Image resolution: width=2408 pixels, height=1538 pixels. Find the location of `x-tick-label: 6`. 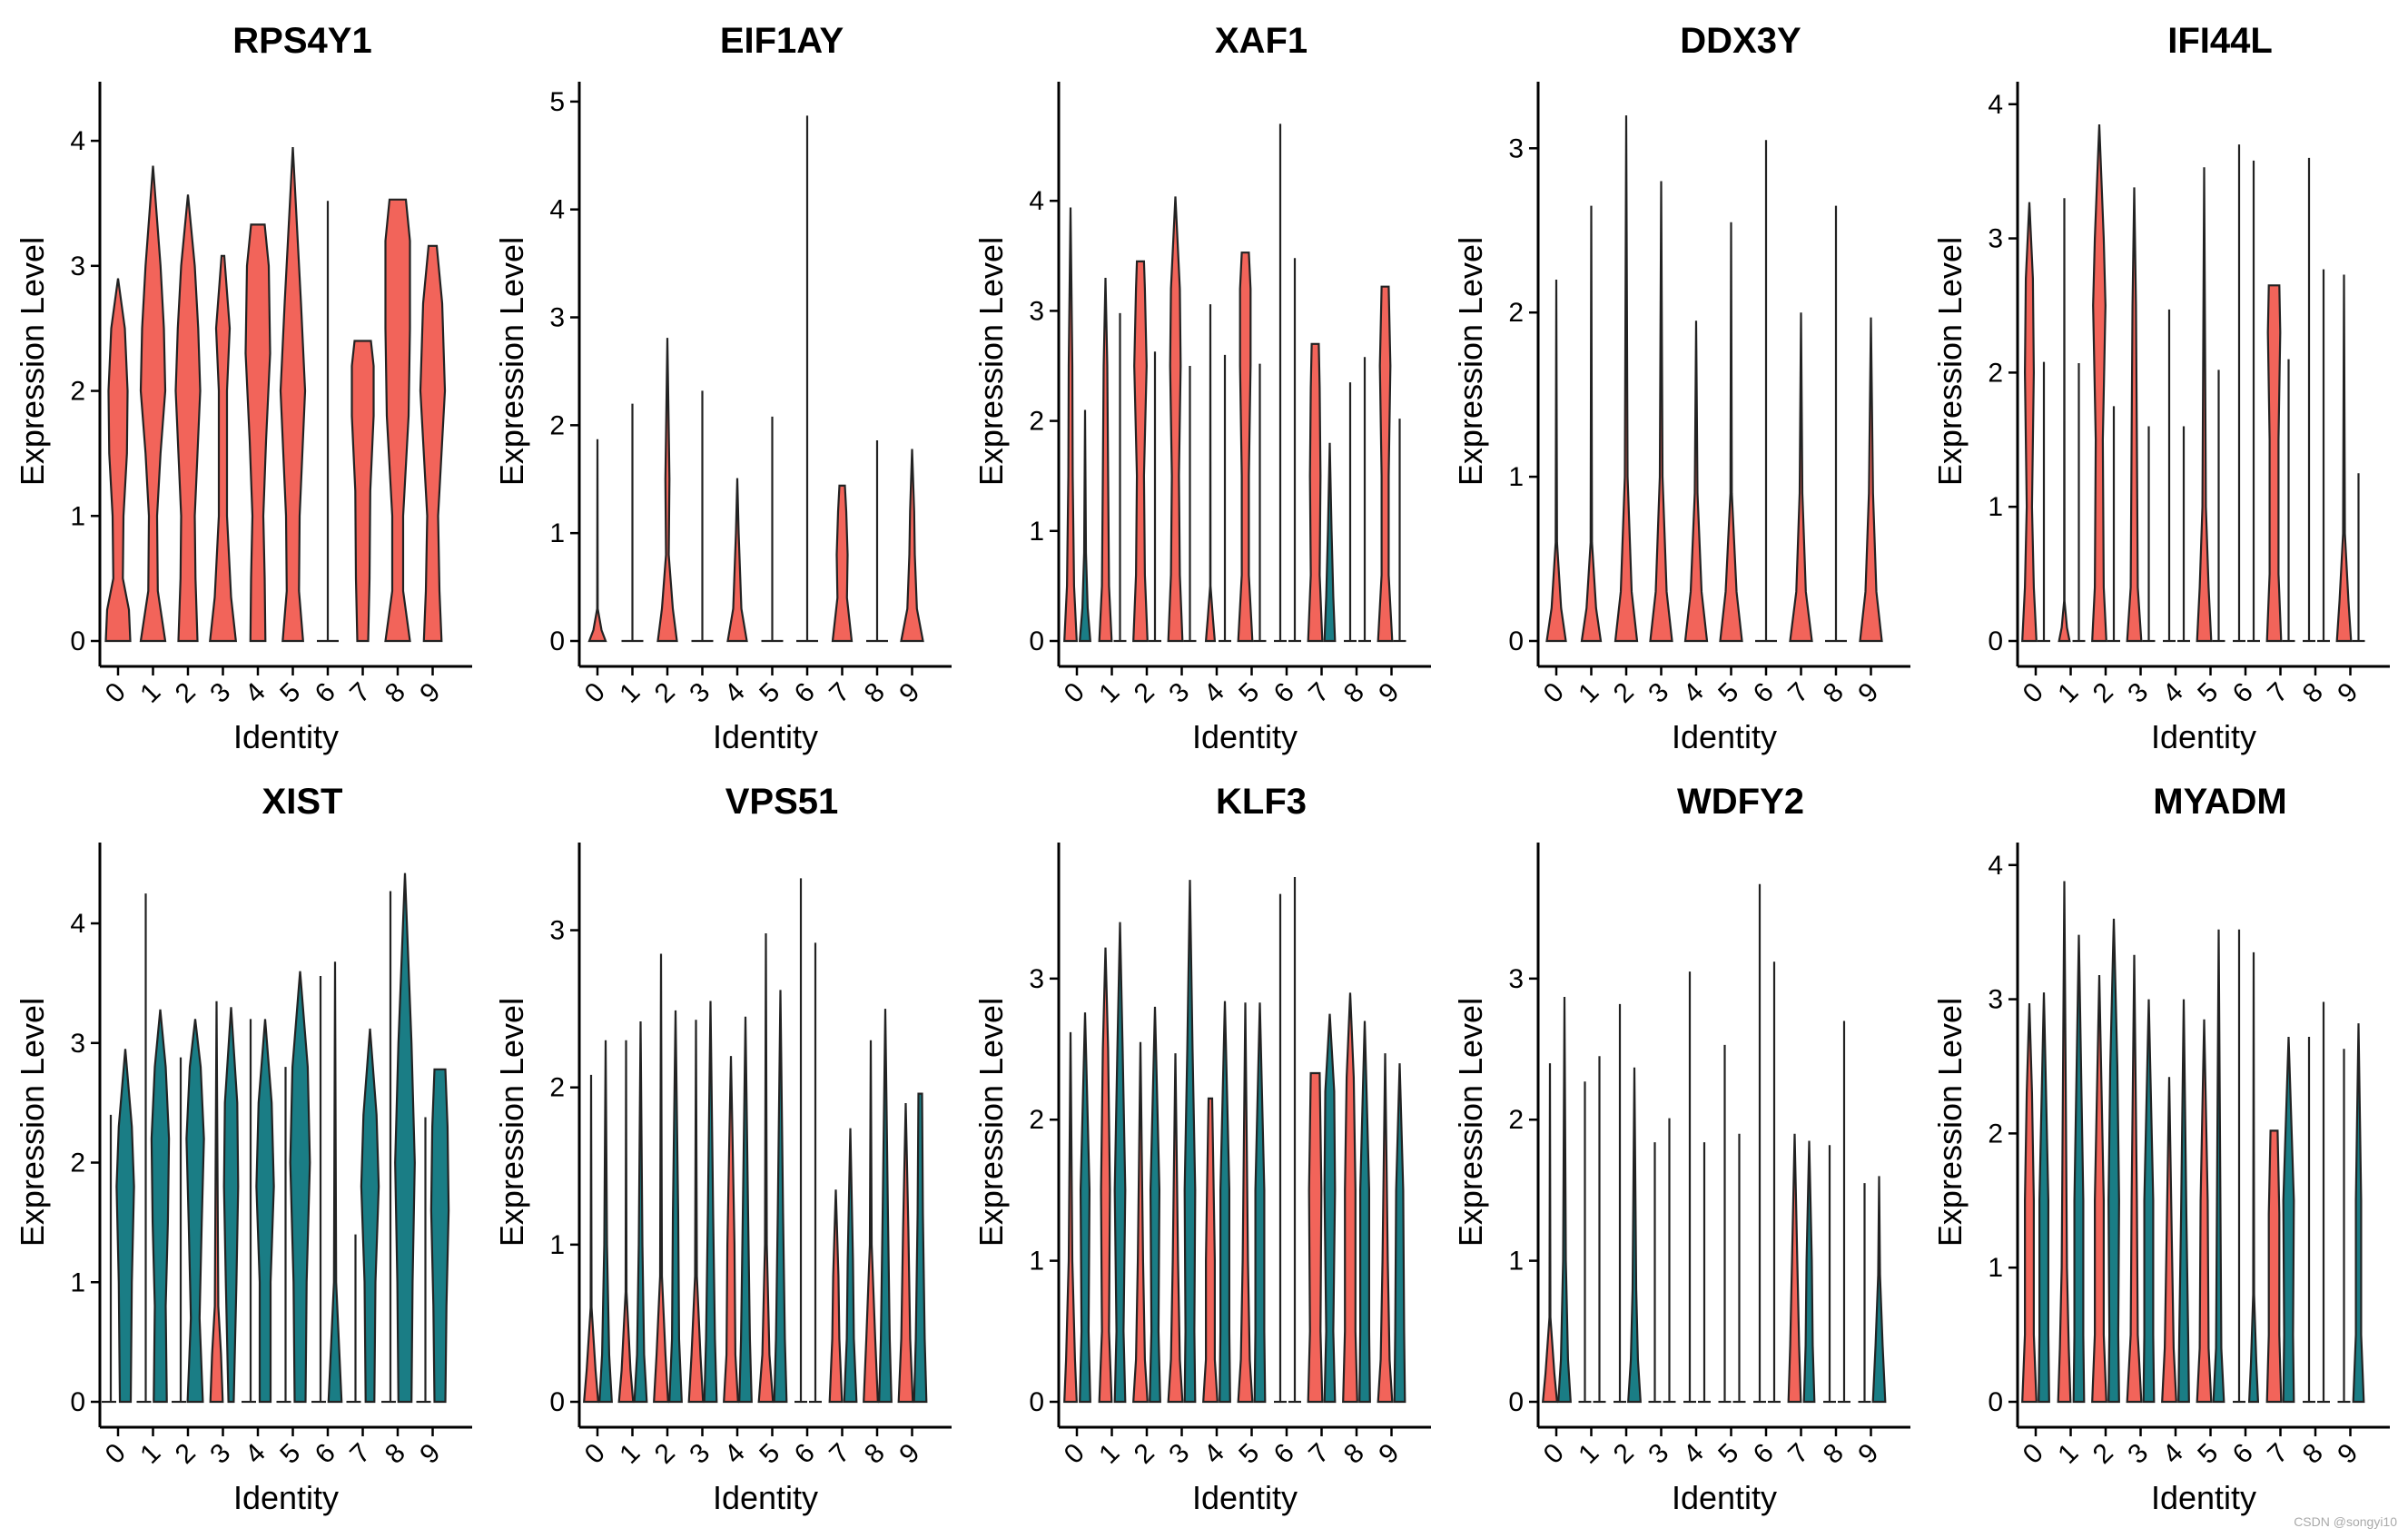

x-tick-label: 6 is located at coordinates (805, 1454).